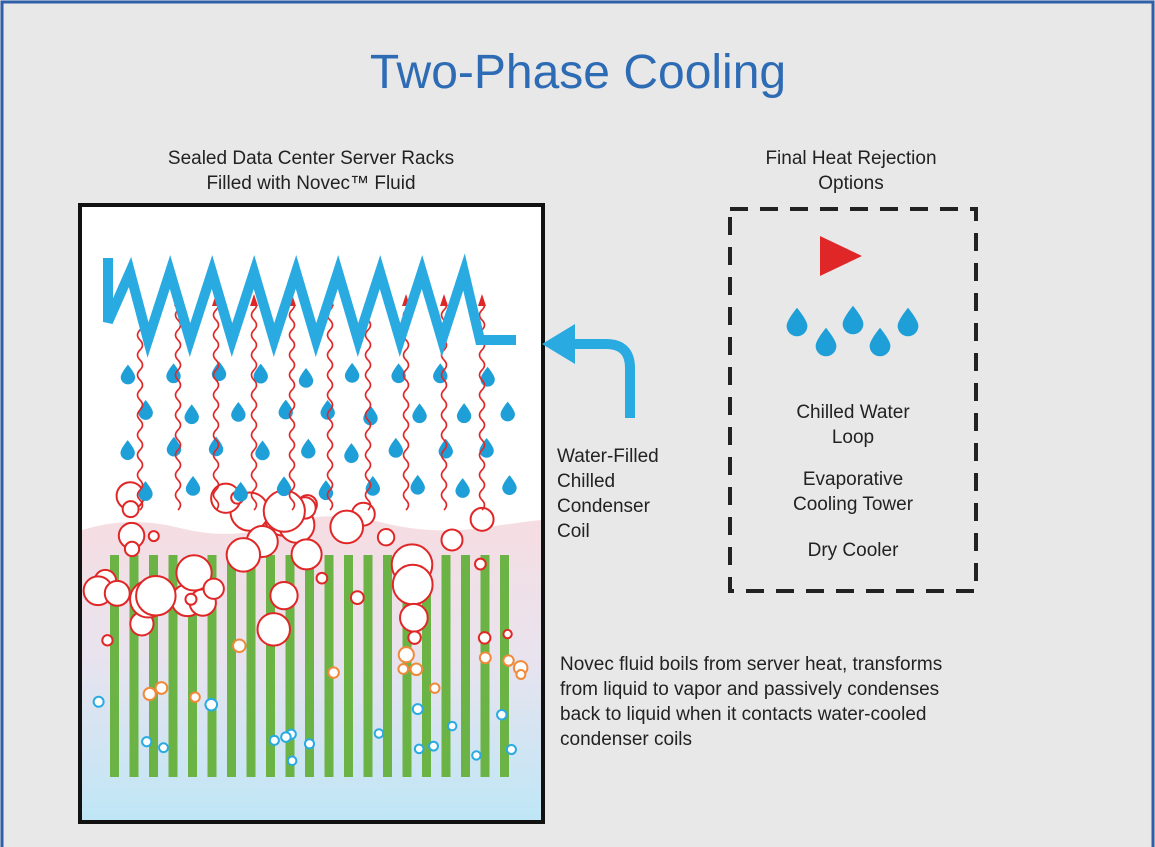  Describe the element at coordinates (853, 479) in the screenshot. I see `option: Evaporative` at that location.